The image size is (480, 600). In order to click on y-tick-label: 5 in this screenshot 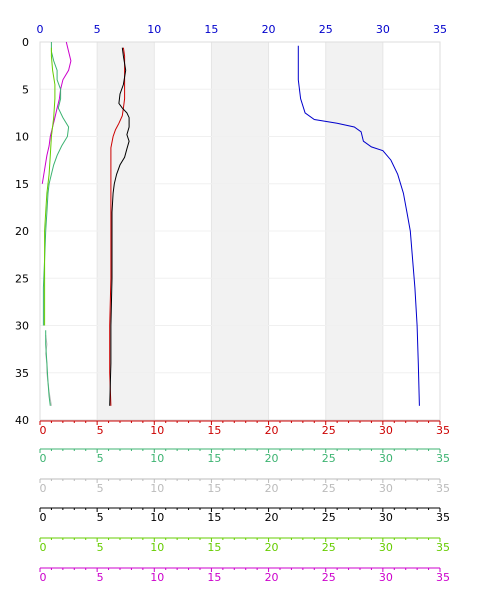, I will do `click(25, 89)`.